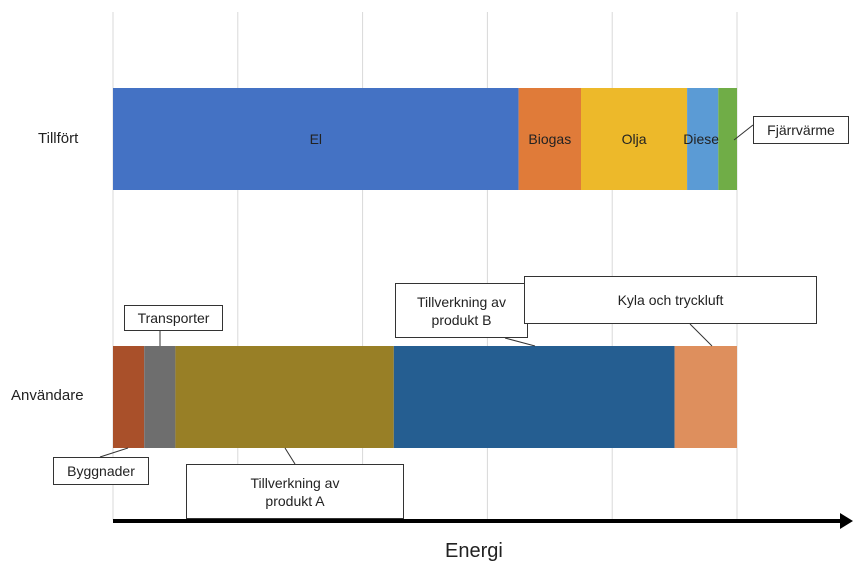 The image size is (853, 565). I want to click on connector-produkt-a, so click(290, 456).